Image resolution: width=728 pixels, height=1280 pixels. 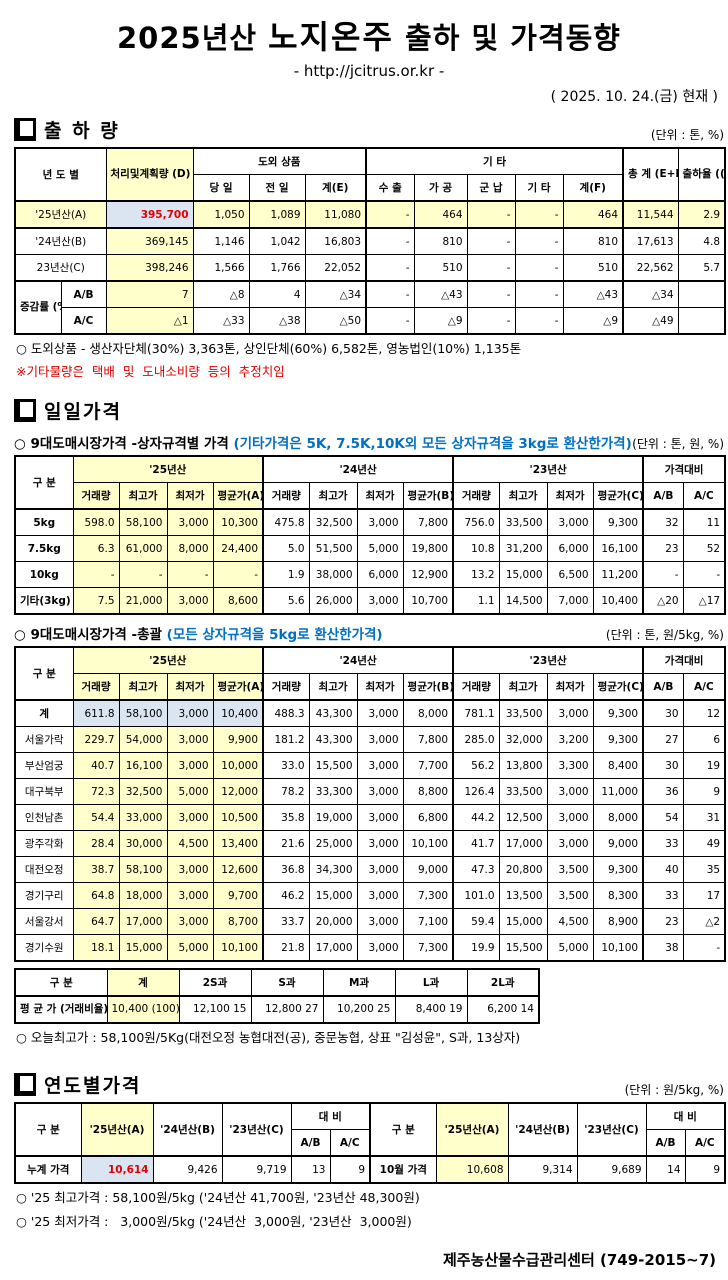 What do you see at coordinates (618, 844) in the screenshot?
I see `table-cell: 9,000` at bounding box center [618, 844].